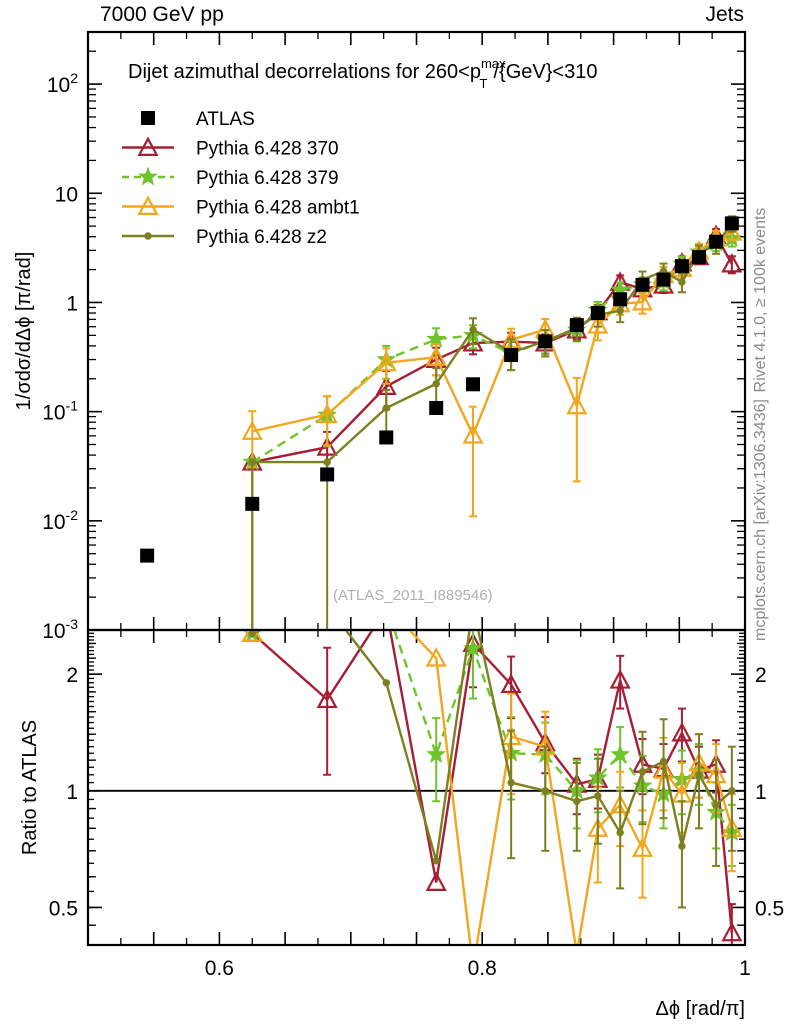  I want to click on x-axis-tick-label: 0.8, so click(482, 968).